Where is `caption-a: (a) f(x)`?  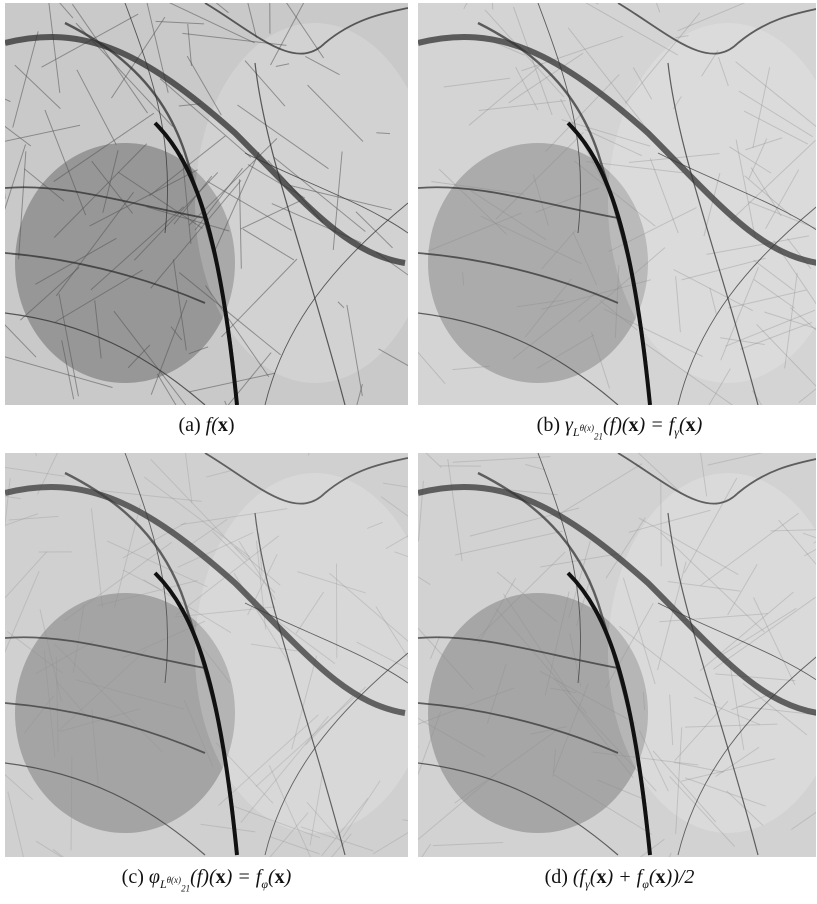 caption-a: (a) f(x) is located at coordinates (206, 425).